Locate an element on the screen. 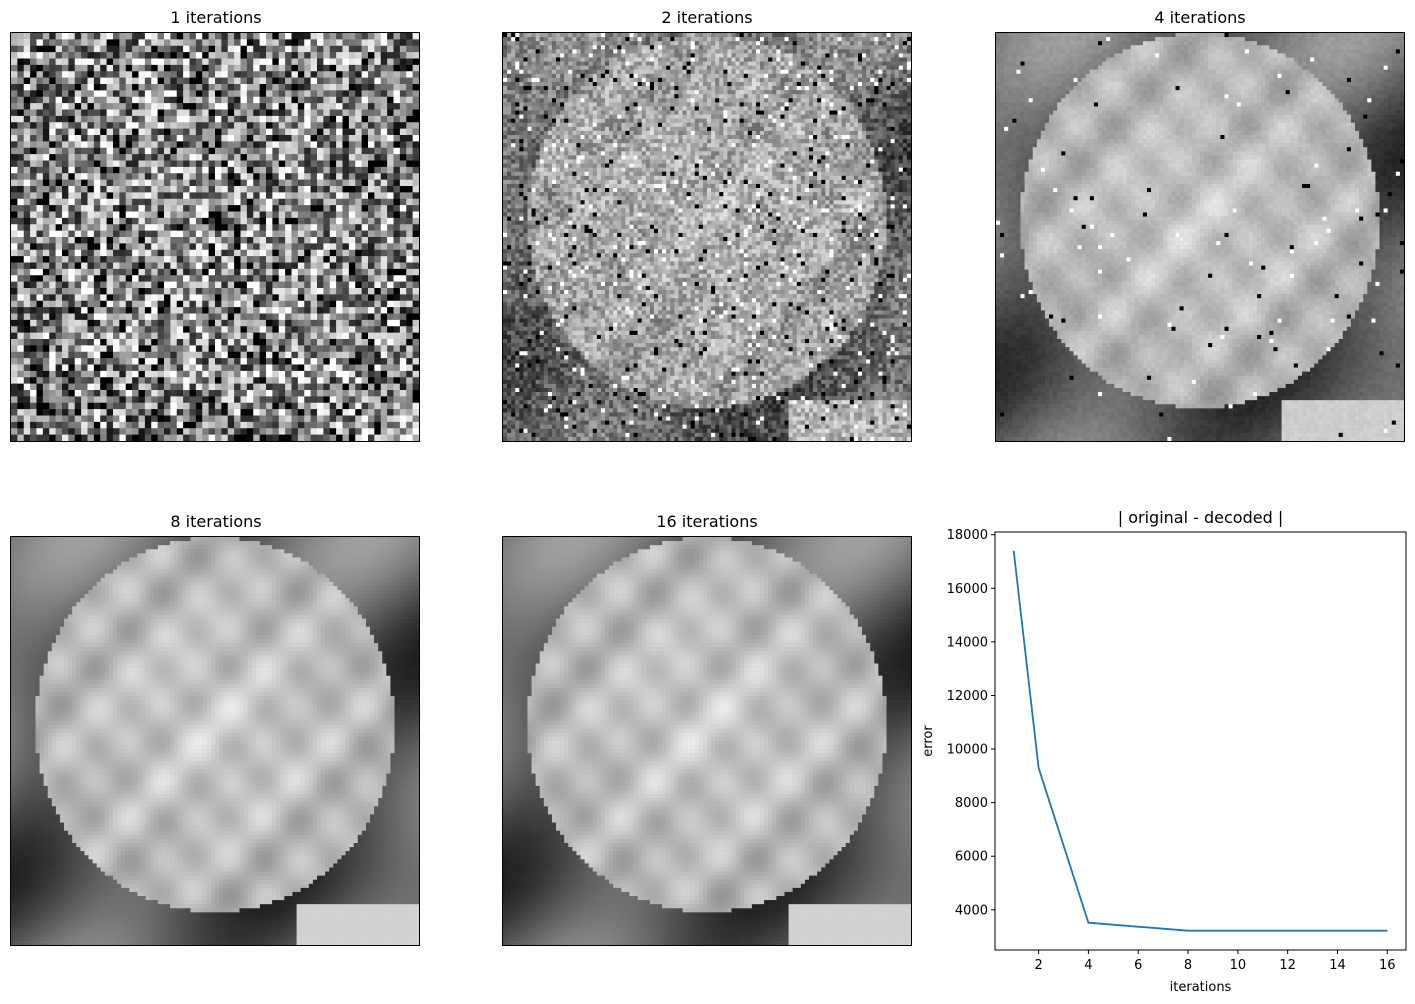  x-tick-label: 12 is located at coordinates (1287, 965).